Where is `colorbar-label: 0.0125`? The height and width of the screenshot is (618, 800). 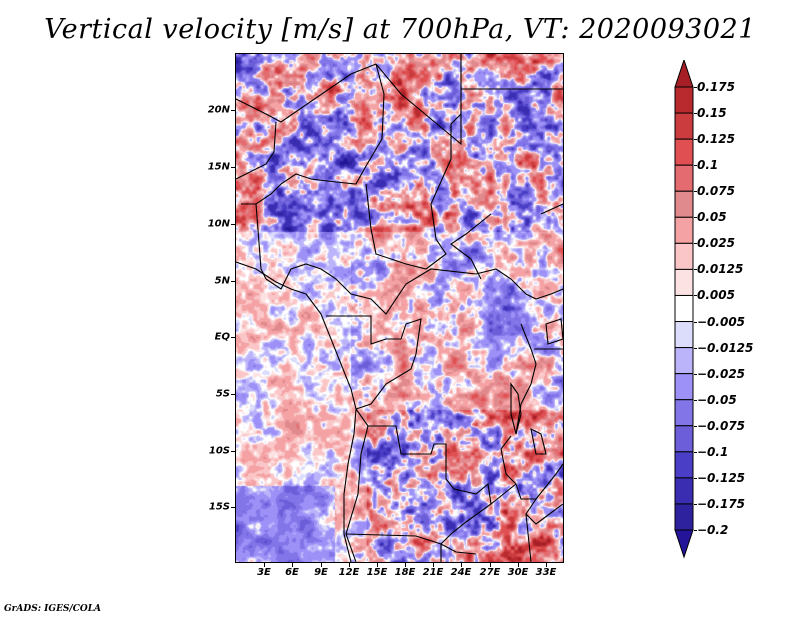 colorbar-label: 0.0125 is located at coordinates (720, 269).